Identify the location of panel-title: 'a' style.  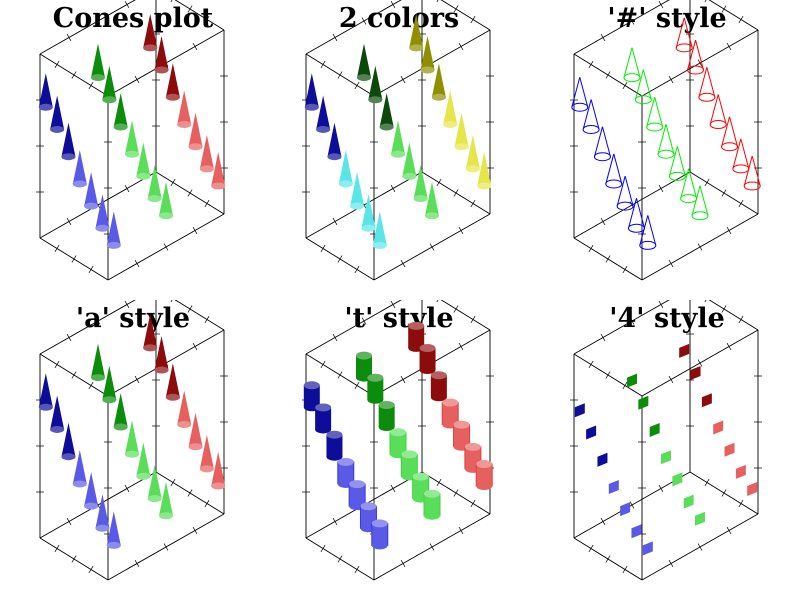
(133, 318).